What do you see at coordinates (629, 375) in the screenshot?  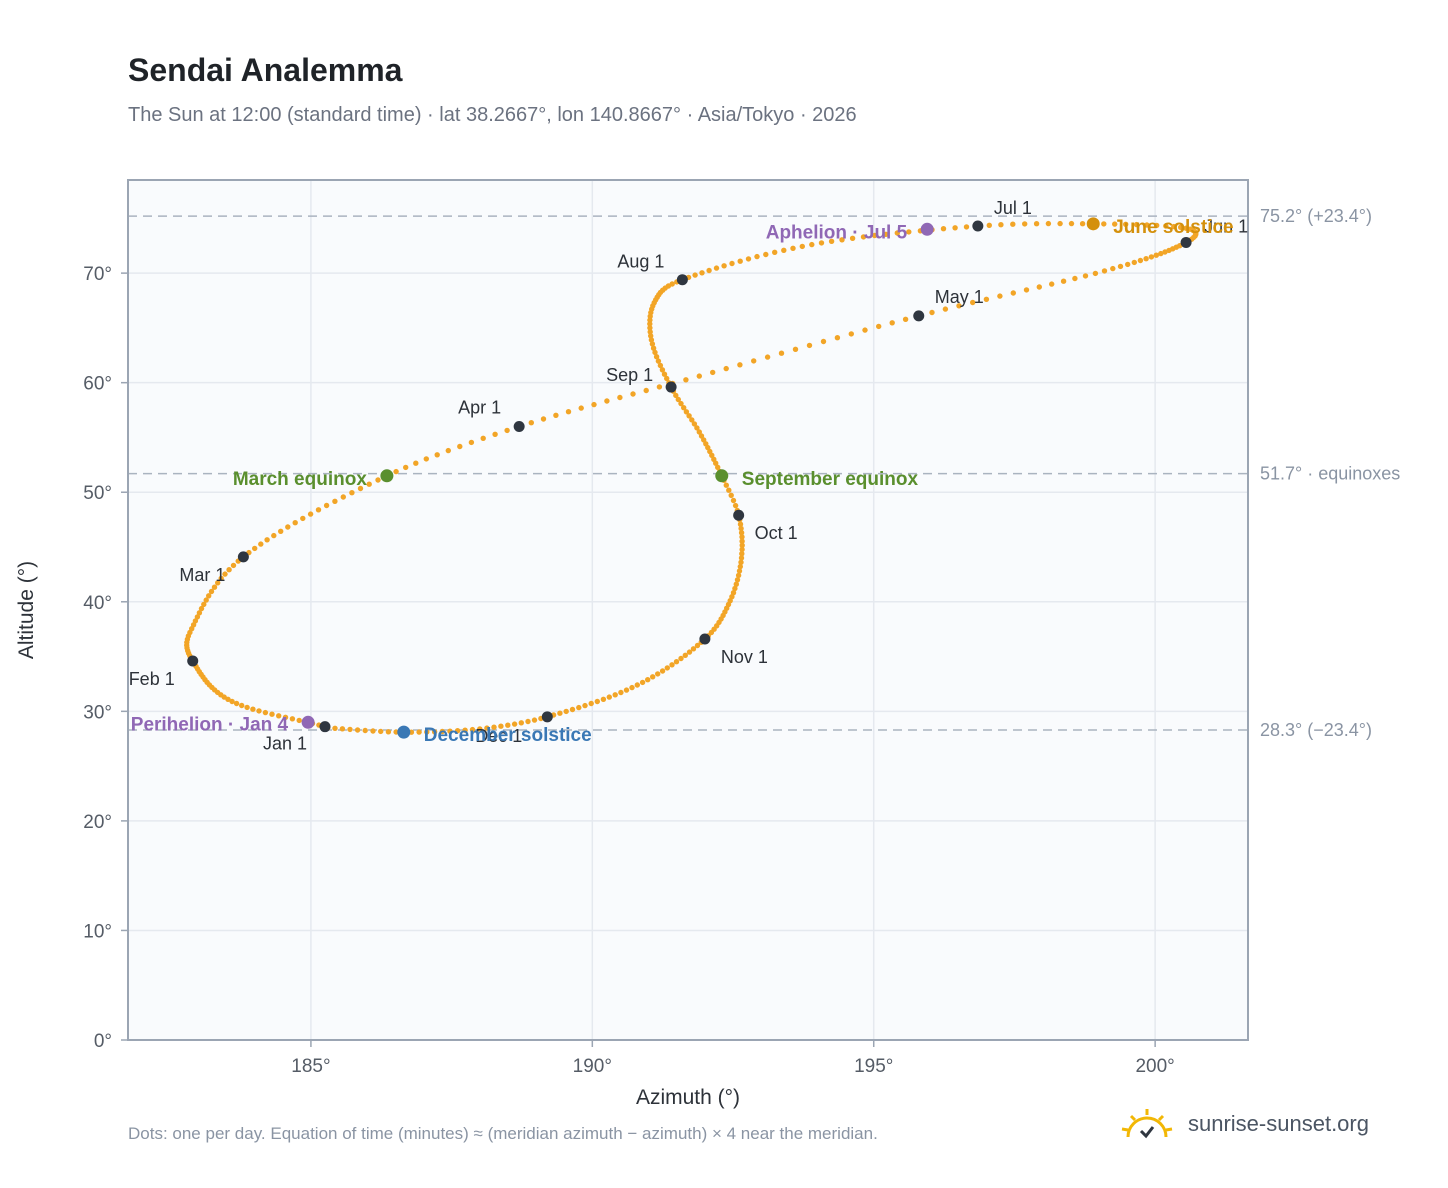 I see `month-label: Sep 1` at bounding box center [629, 375].